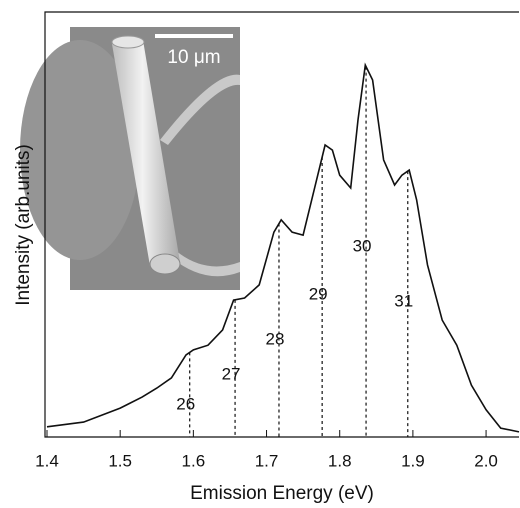 The image size is (520, 508). I want to click on x-tick-label: 1.6, so click(194, 460).